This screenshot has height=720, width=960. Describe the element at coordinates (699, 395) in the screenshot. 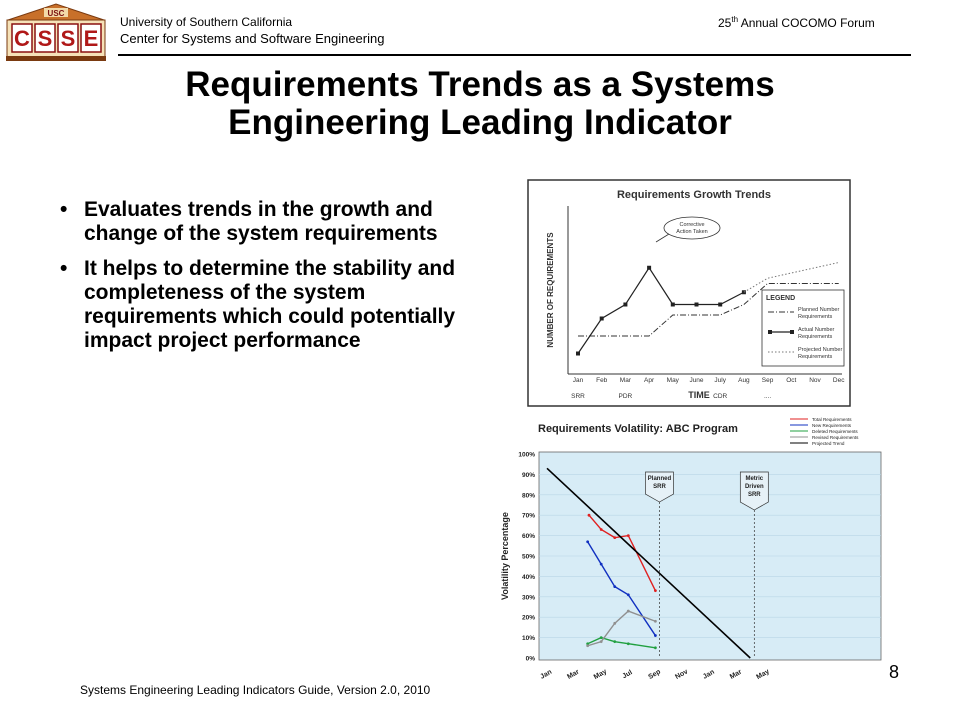

I see `chart1-xlabel: TIME` at that location.